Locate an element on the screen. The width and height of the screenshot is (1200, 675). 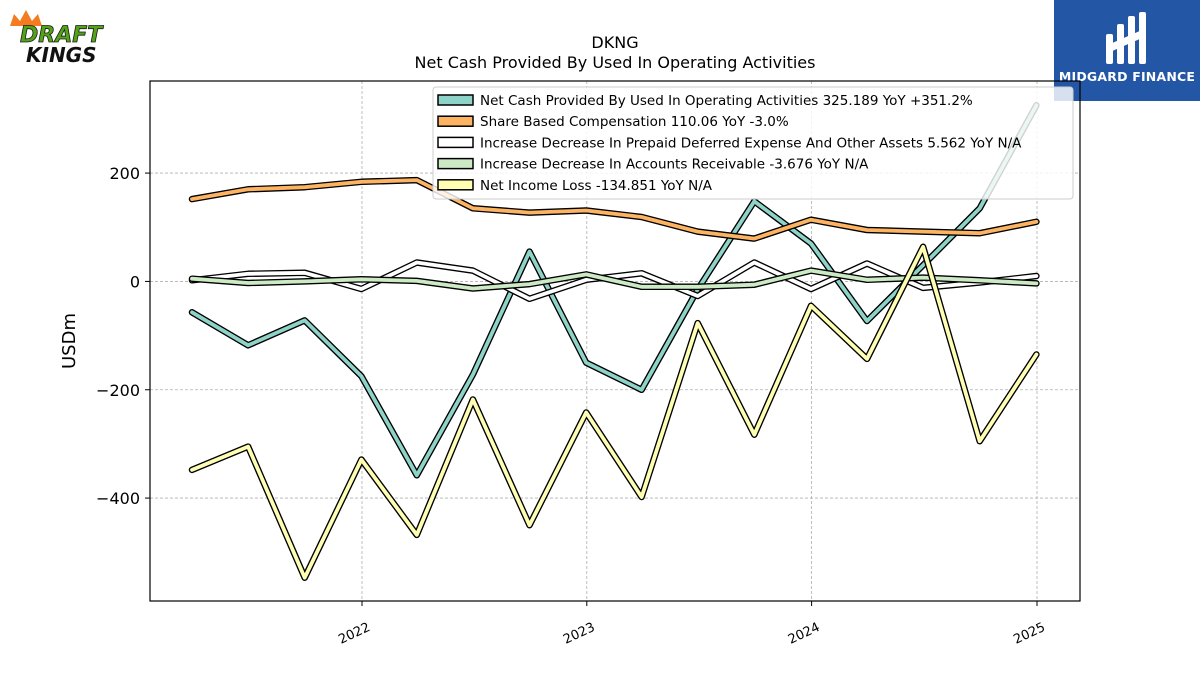
draftkings-logo: DRAFT KINGS is located at coordinates (65, 36).